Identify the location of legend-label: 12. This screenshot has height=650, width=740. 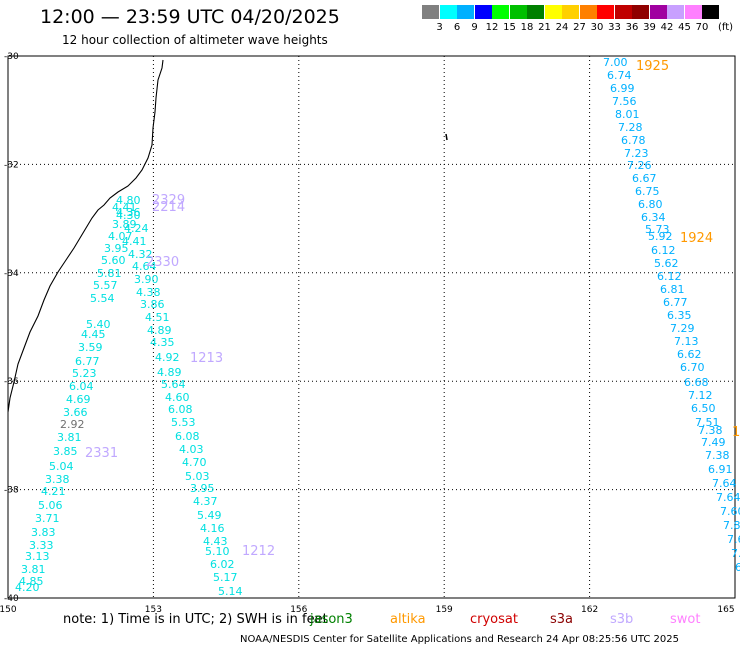
(492, 27).